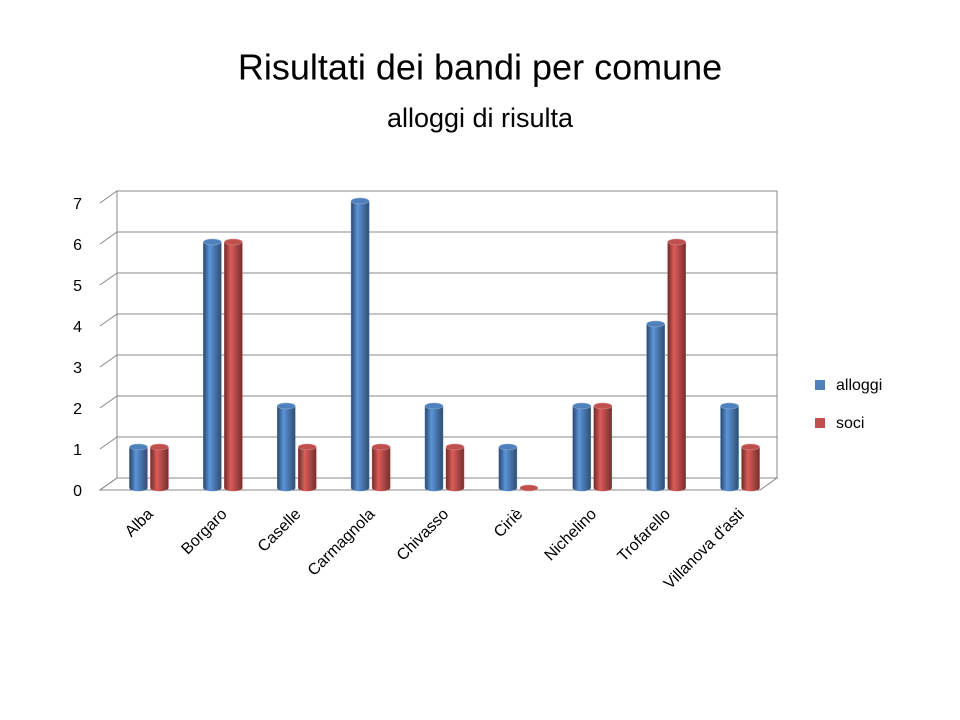  What do you see at coordinates (77, 491) in the screenshot?
I see `y-tick-label: 0` at bounding box center [77, 491].